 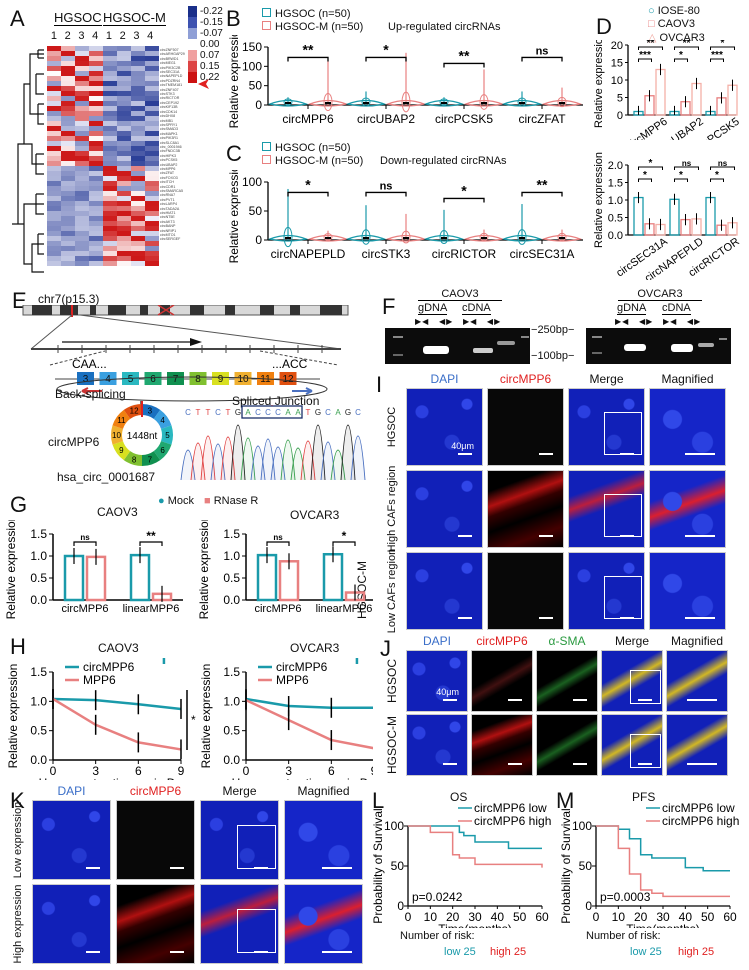 What do you see at coordinates (687, 163) in the screenshot?
I see `svg-text: ns` at bounding box center [687, 163].